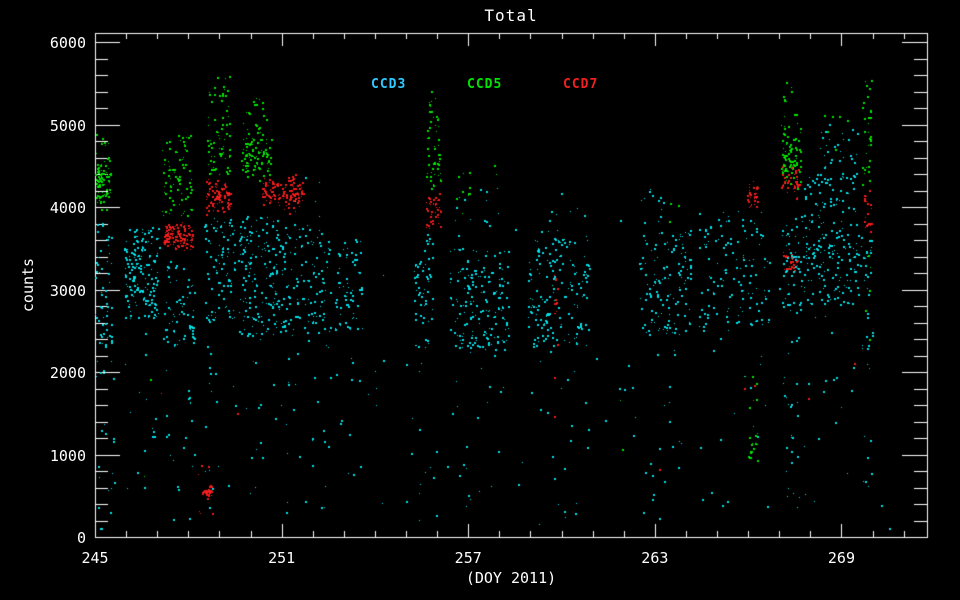 The height and width of the screenshot is (600, 960). Describe the element at coordinates (67, 455) in the screenshot. I see `y-tick-label: 1000` at that location.